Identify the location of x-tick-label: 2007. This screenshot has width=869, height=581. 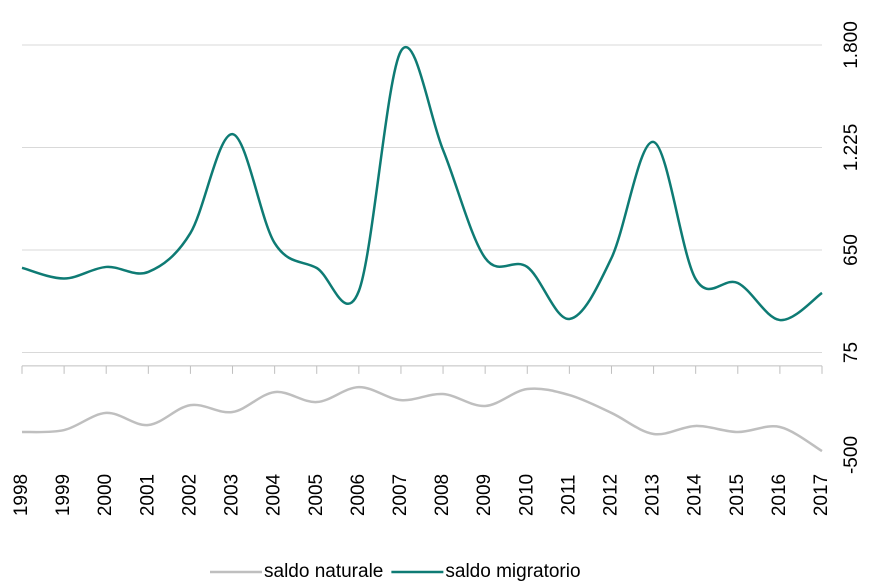
(400, 495).